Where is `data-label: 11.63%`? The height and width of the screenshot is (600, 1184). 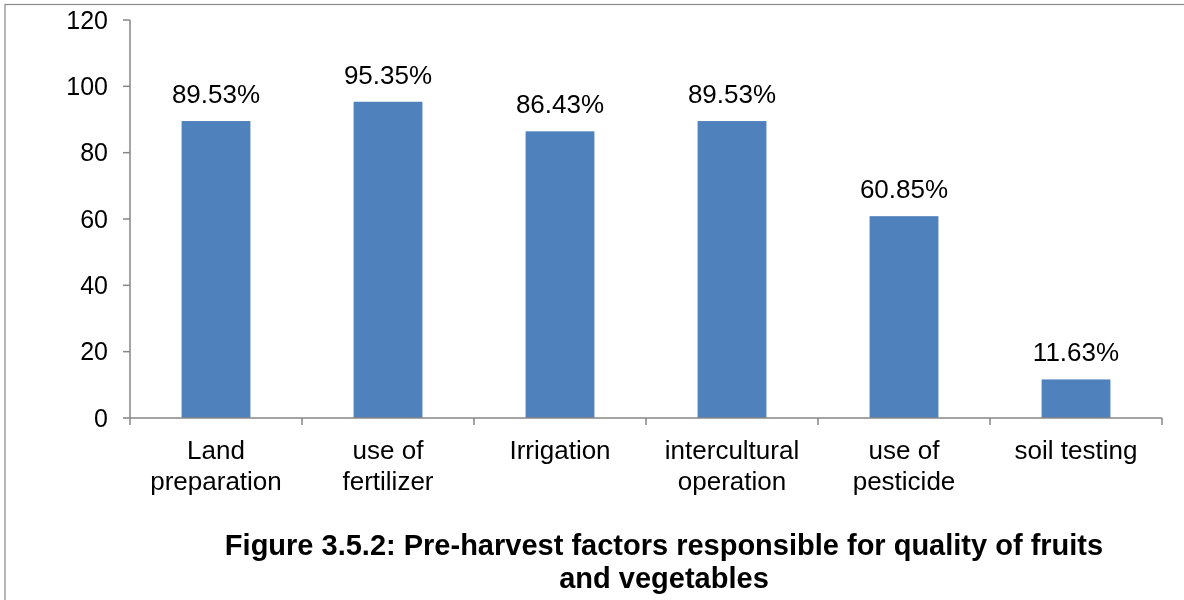 data-label: 11.63% is located at coordinates (1076, 352).